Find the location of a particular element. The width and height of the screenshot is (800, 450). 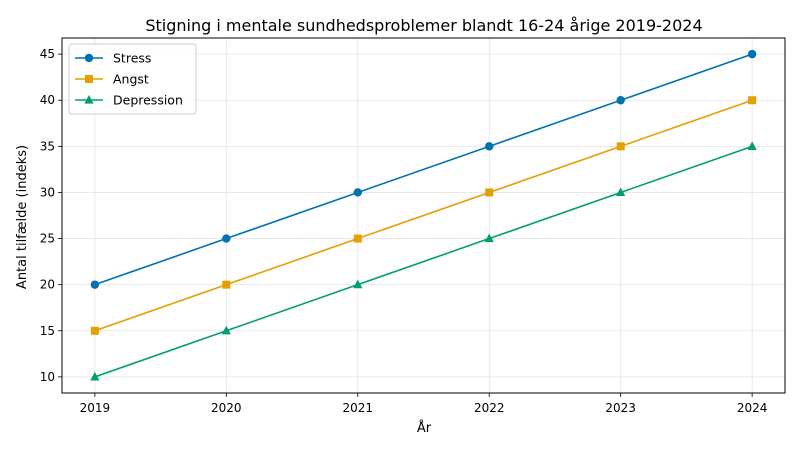

legend-box is located at coordinates (132, 79).